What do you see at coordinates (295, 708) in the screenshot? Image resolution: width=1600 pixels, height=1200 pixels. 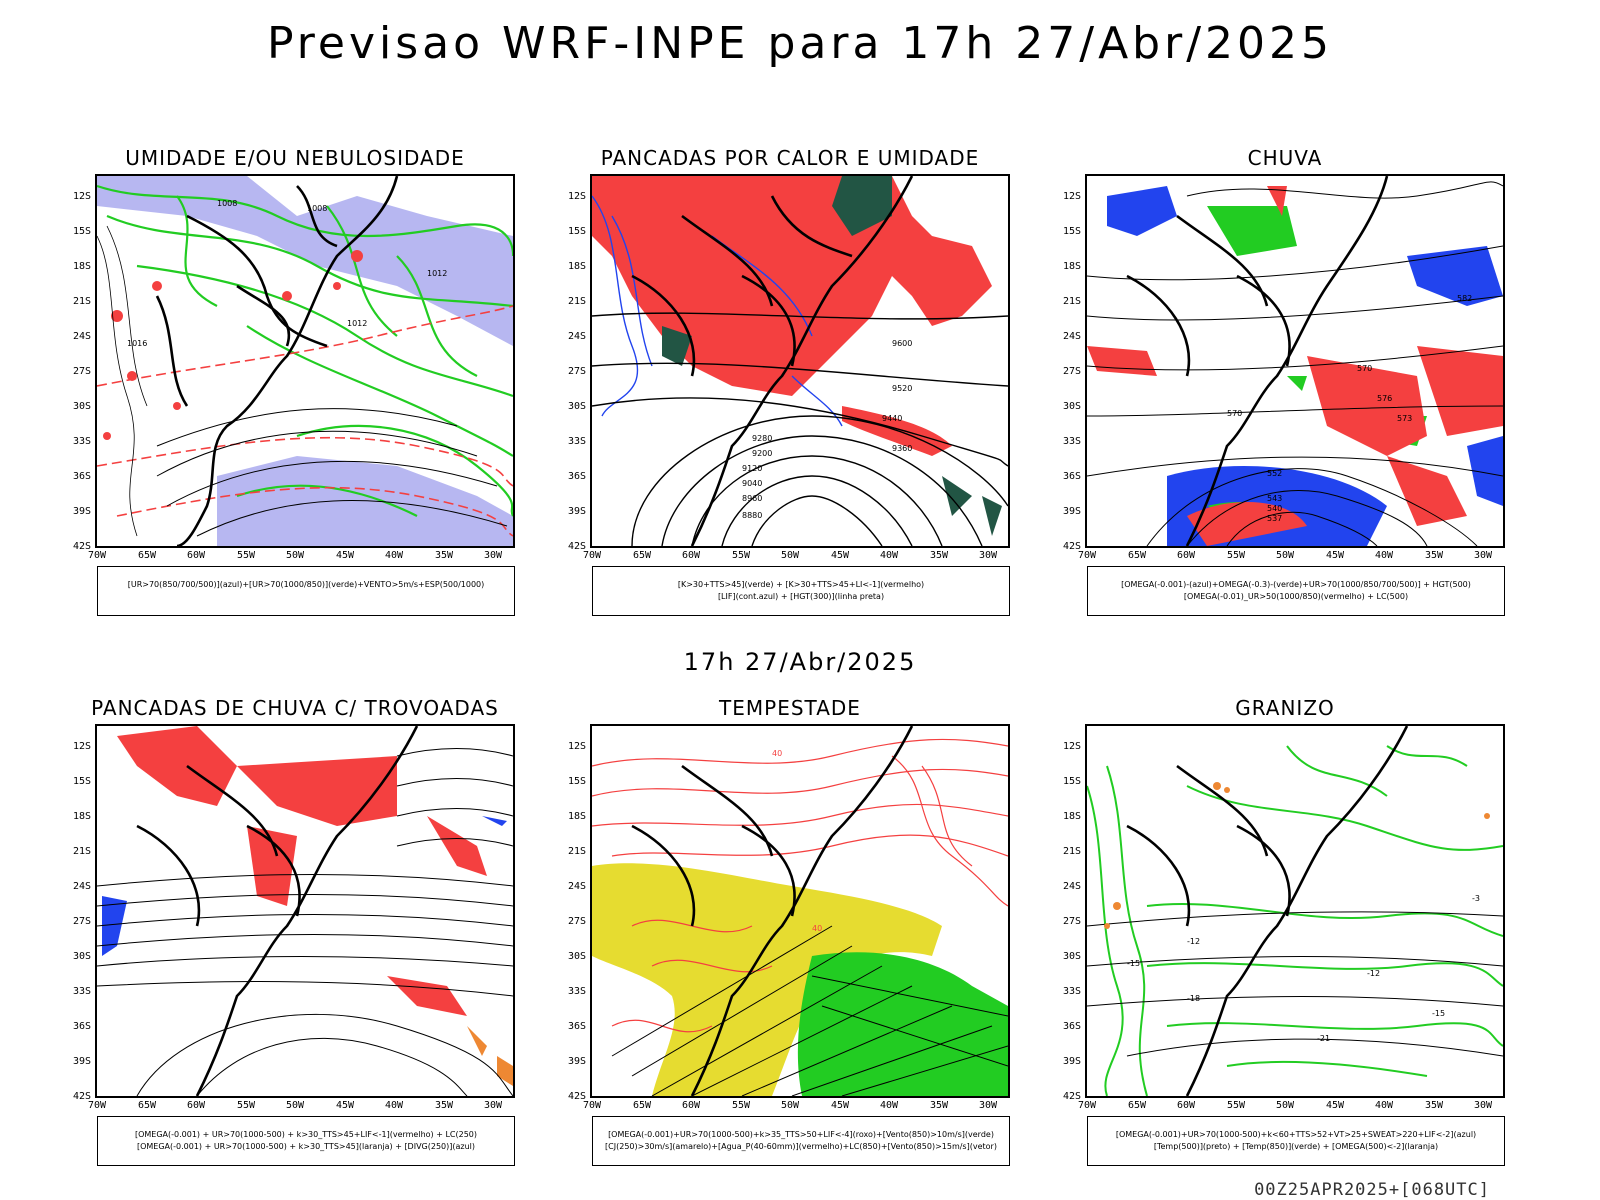 I see `panel-title: PANCADAS DE CHUVA C/ TROVOADAS` at bounding box center [295, 708].